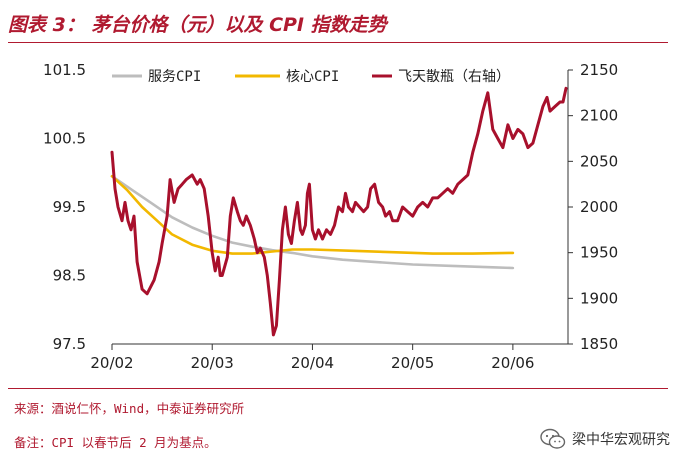  Describe the element at coordinates (599, 161) in the screenshot. I see `right-tick-label: 2050` at that location.